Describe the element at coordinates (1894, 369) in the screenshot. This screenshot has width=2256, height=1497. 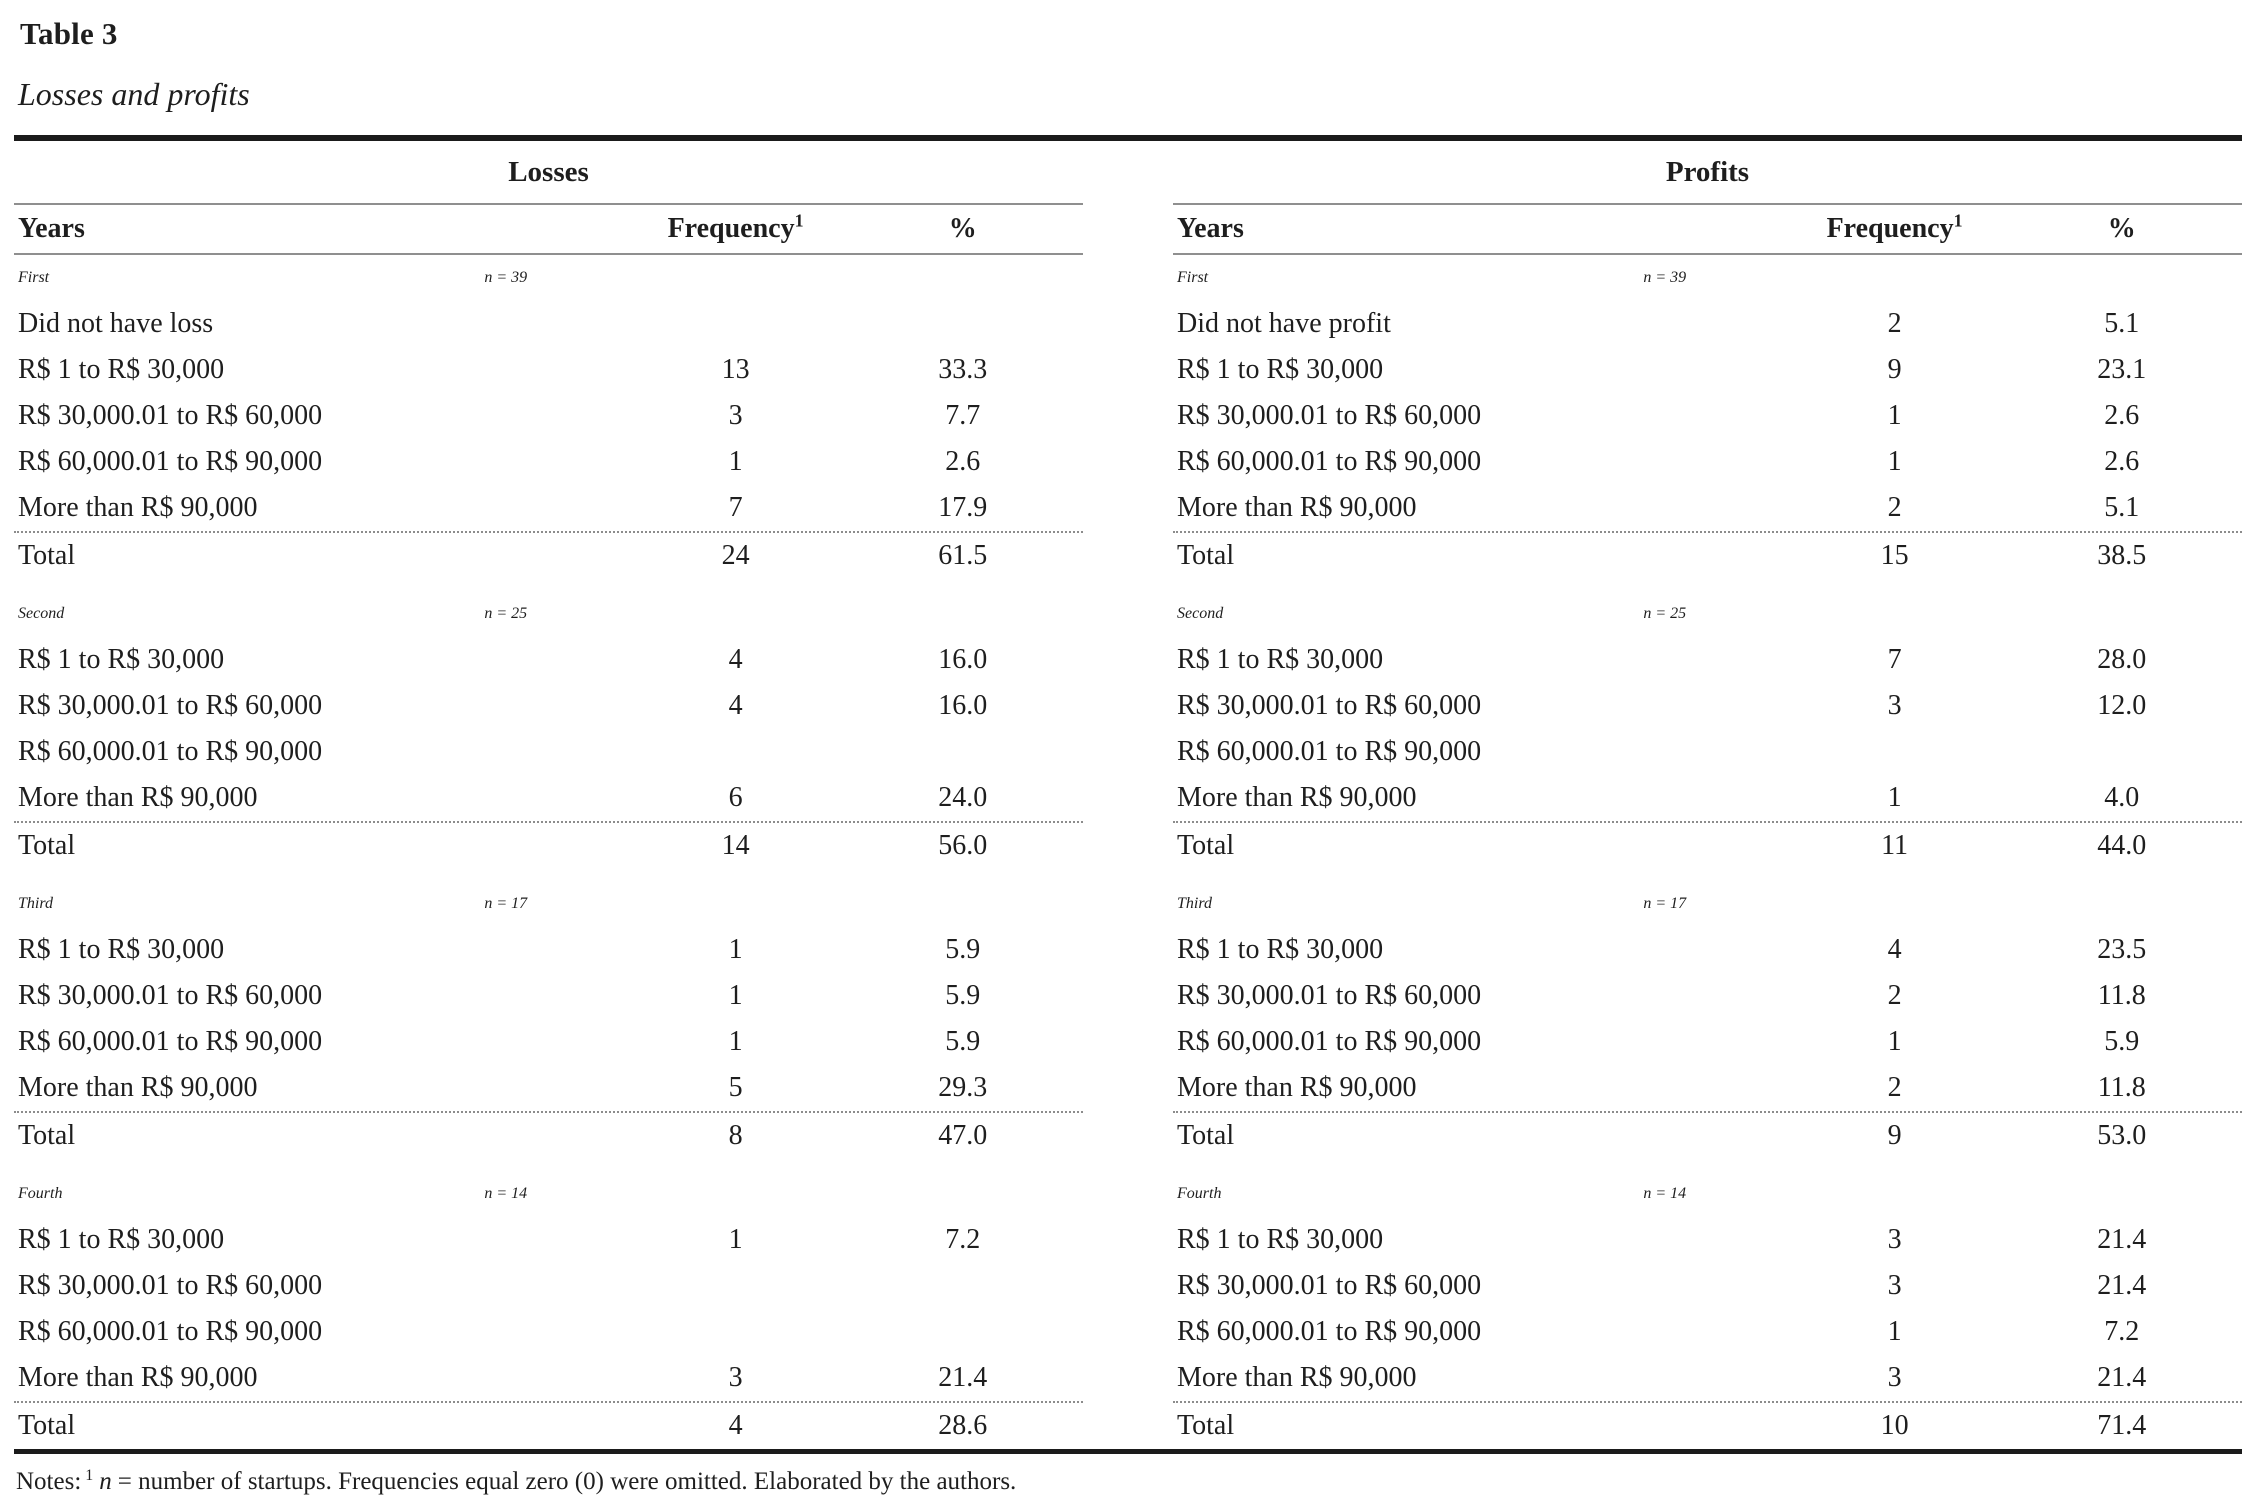
I see `frequency-value: 9` at that location.